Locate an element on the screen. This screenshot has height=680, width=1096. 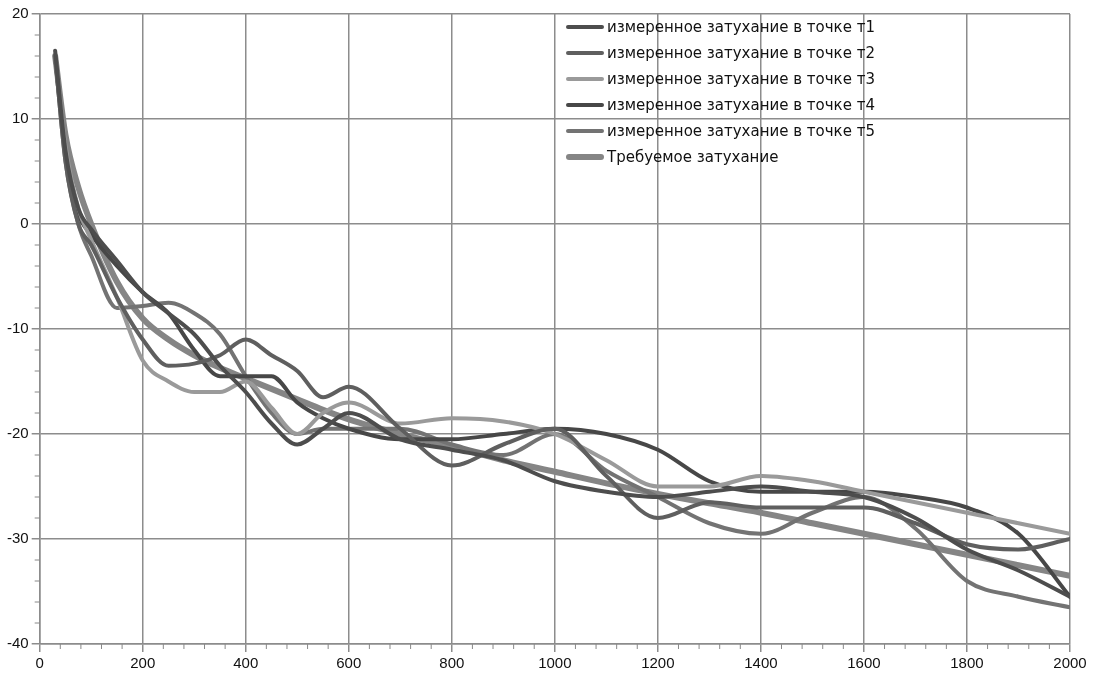
x-tick-label: 600 is located at coordinates (349, 663).